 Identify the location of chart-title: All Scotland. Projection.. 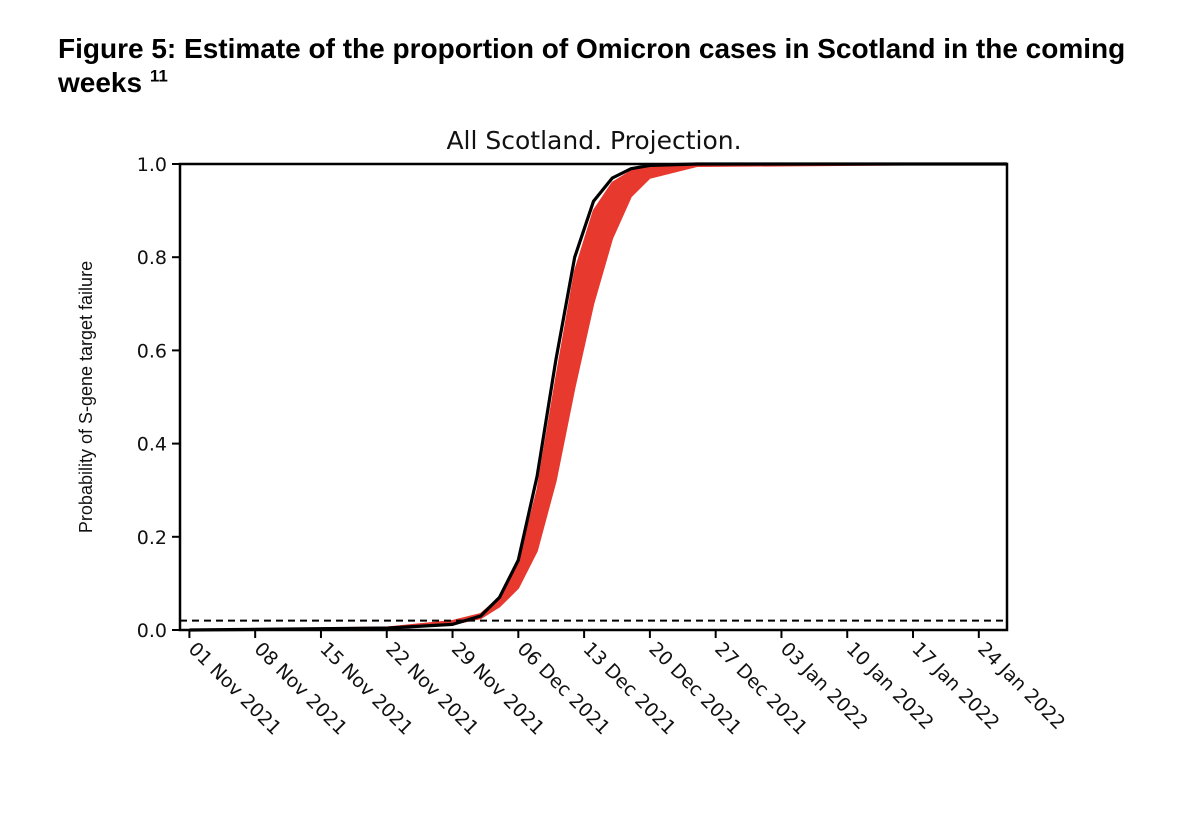
(593, 140).